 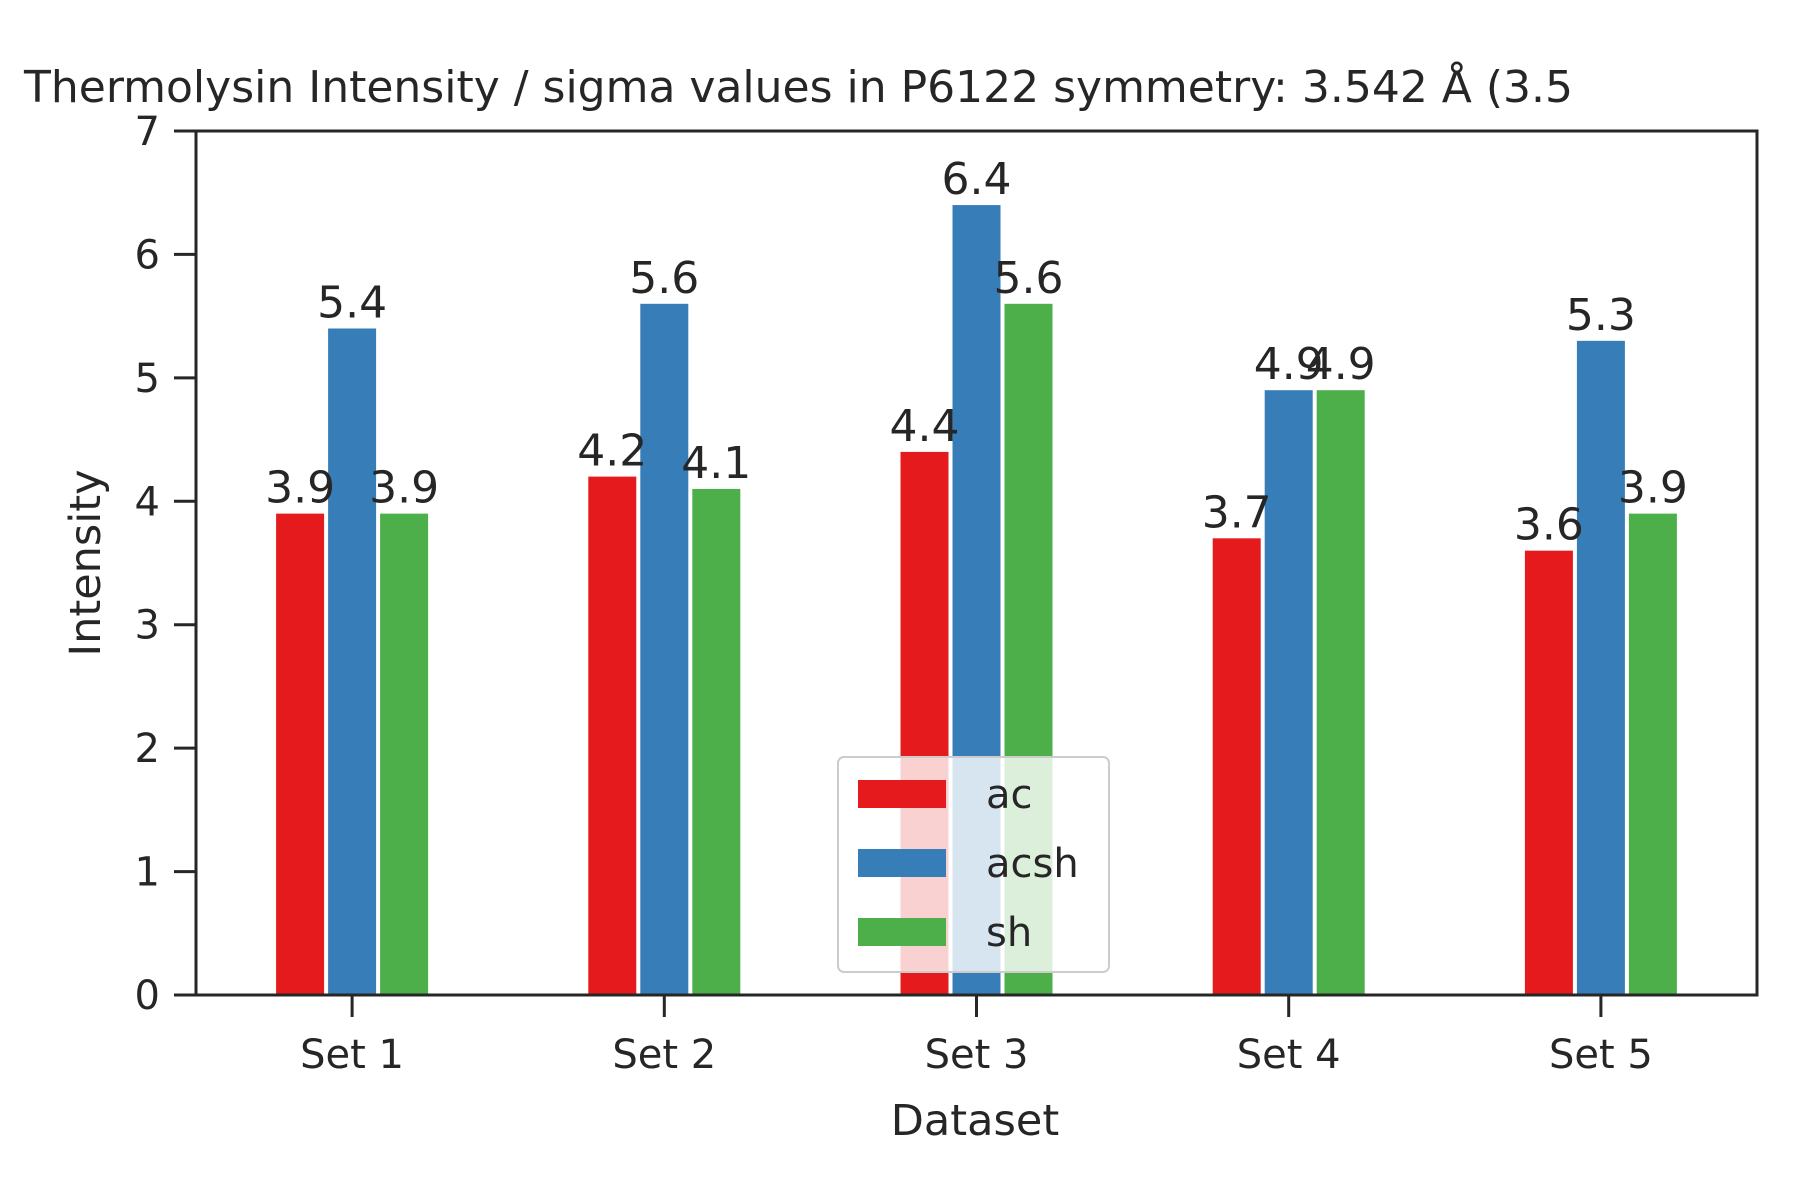 I want to click on y-tick-label: 7, so click(x=147, y=132).